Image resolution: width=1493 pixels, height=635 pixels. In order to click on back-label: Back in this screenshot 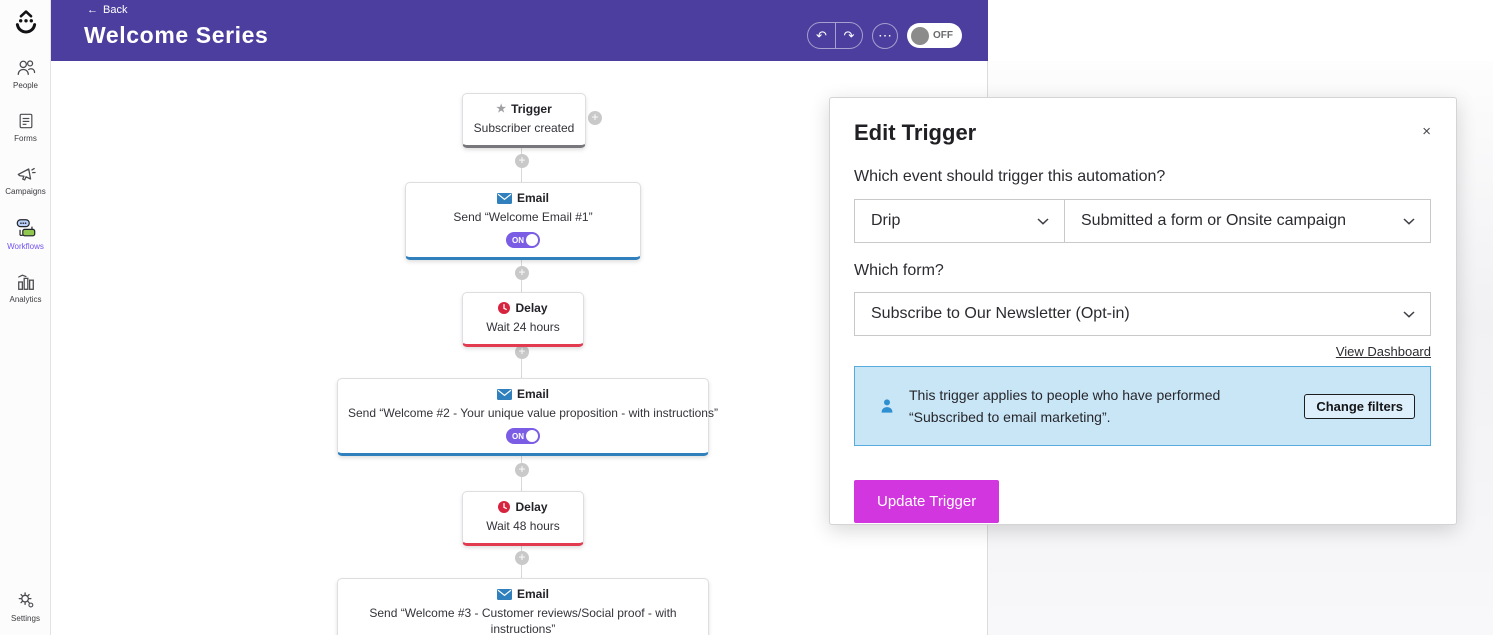, I will do `click(115, 10)`.